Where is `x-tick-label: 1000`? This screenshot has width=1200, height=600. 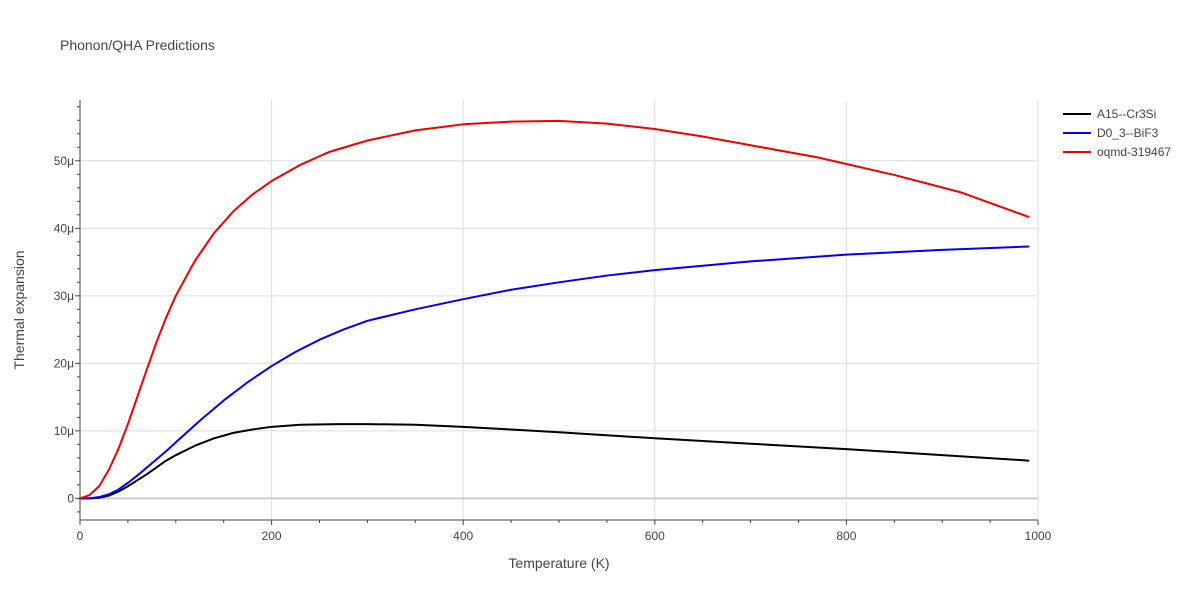
x-tick-label: 1000 is located at coordinates (1038, 536).